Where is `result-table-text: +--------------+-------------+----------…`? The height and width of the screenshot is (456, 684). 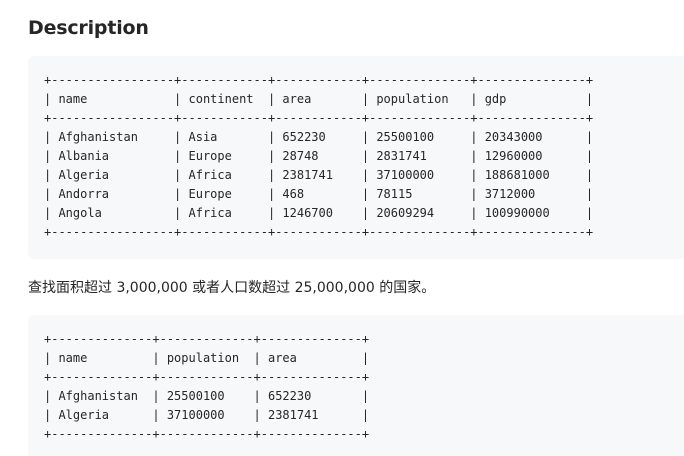
result-table-text: +--------------+-------------+----------… is located at coordinates (207, 386).